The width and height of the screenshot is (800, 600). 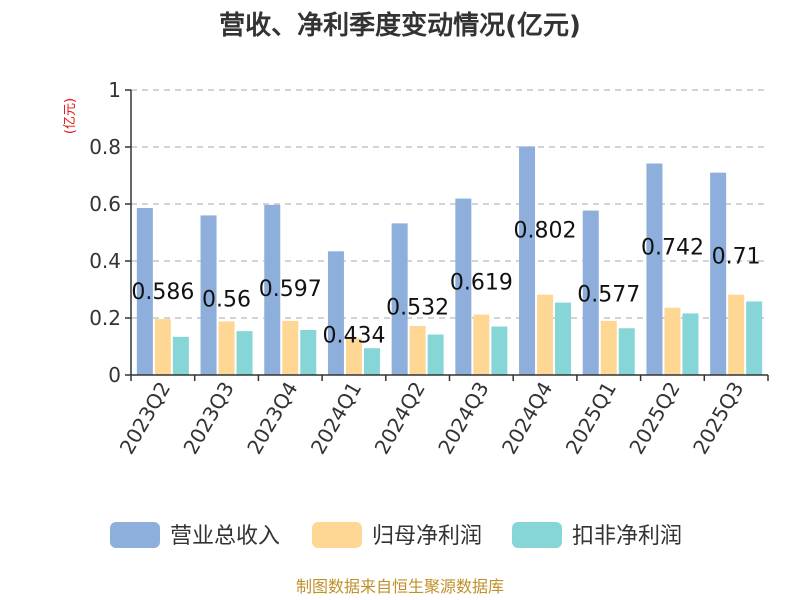 I want to click on bar-营业总收入-2024Q2, so click(x=399, y=299).